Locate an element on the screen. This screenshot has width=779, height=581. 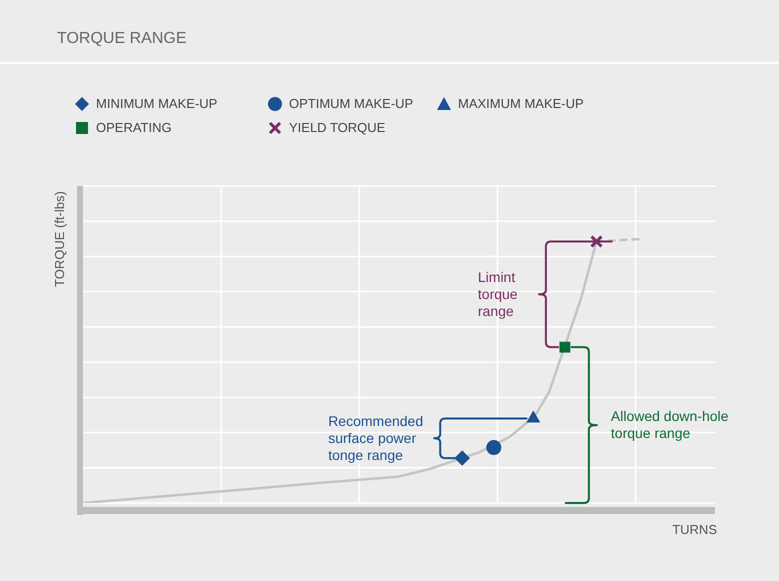
annotation: Allowed down-hole torque range is located at coordinates (670, 425).